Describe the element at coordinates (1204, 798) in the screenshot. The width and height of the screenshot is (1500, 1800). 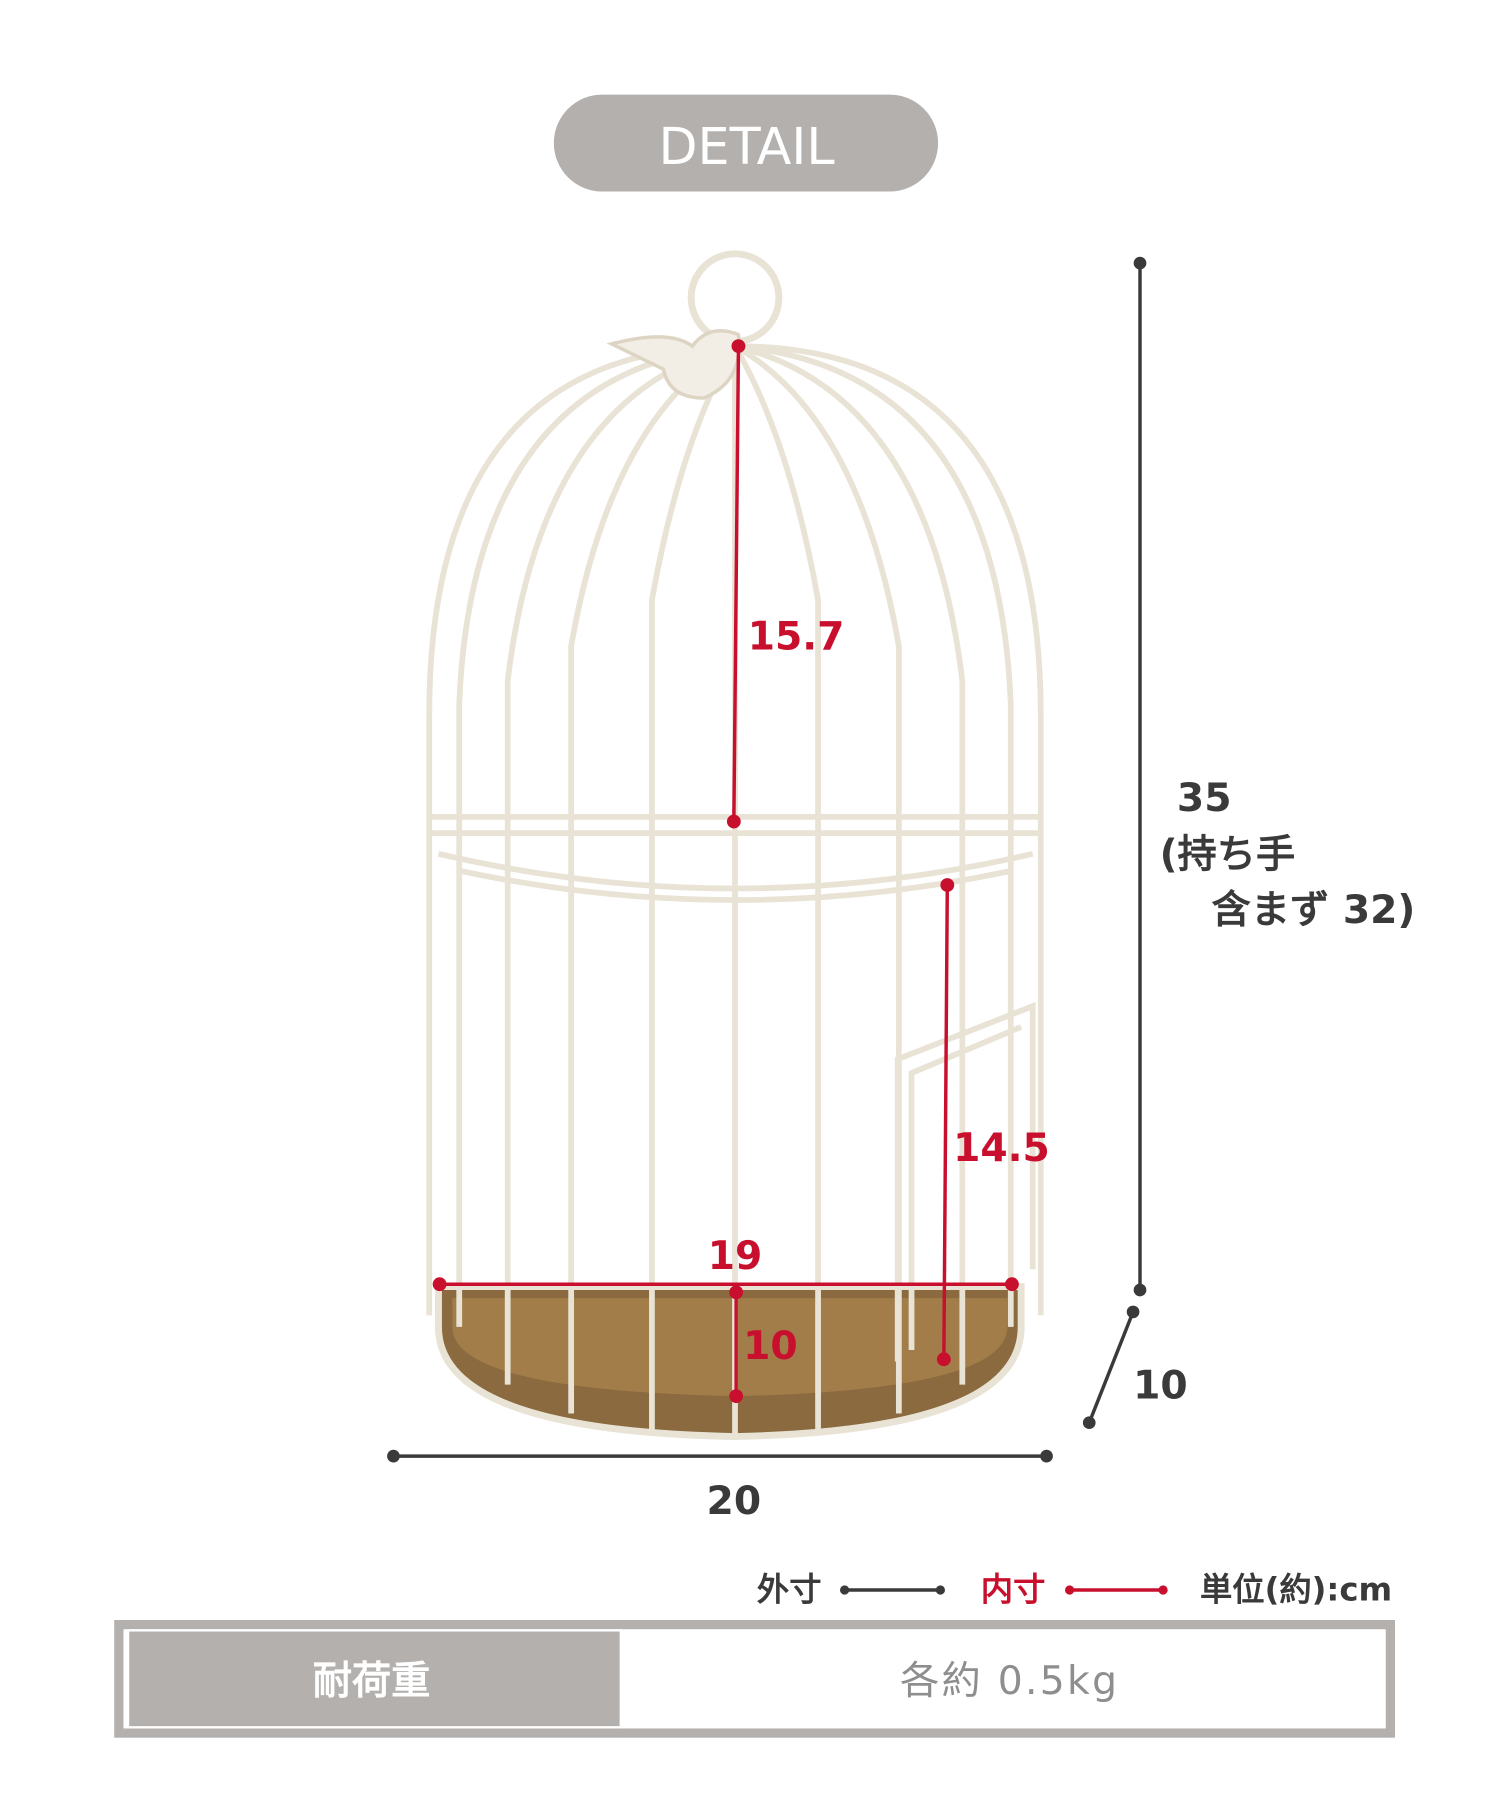
I see `outer-height-value: 35` at that location.